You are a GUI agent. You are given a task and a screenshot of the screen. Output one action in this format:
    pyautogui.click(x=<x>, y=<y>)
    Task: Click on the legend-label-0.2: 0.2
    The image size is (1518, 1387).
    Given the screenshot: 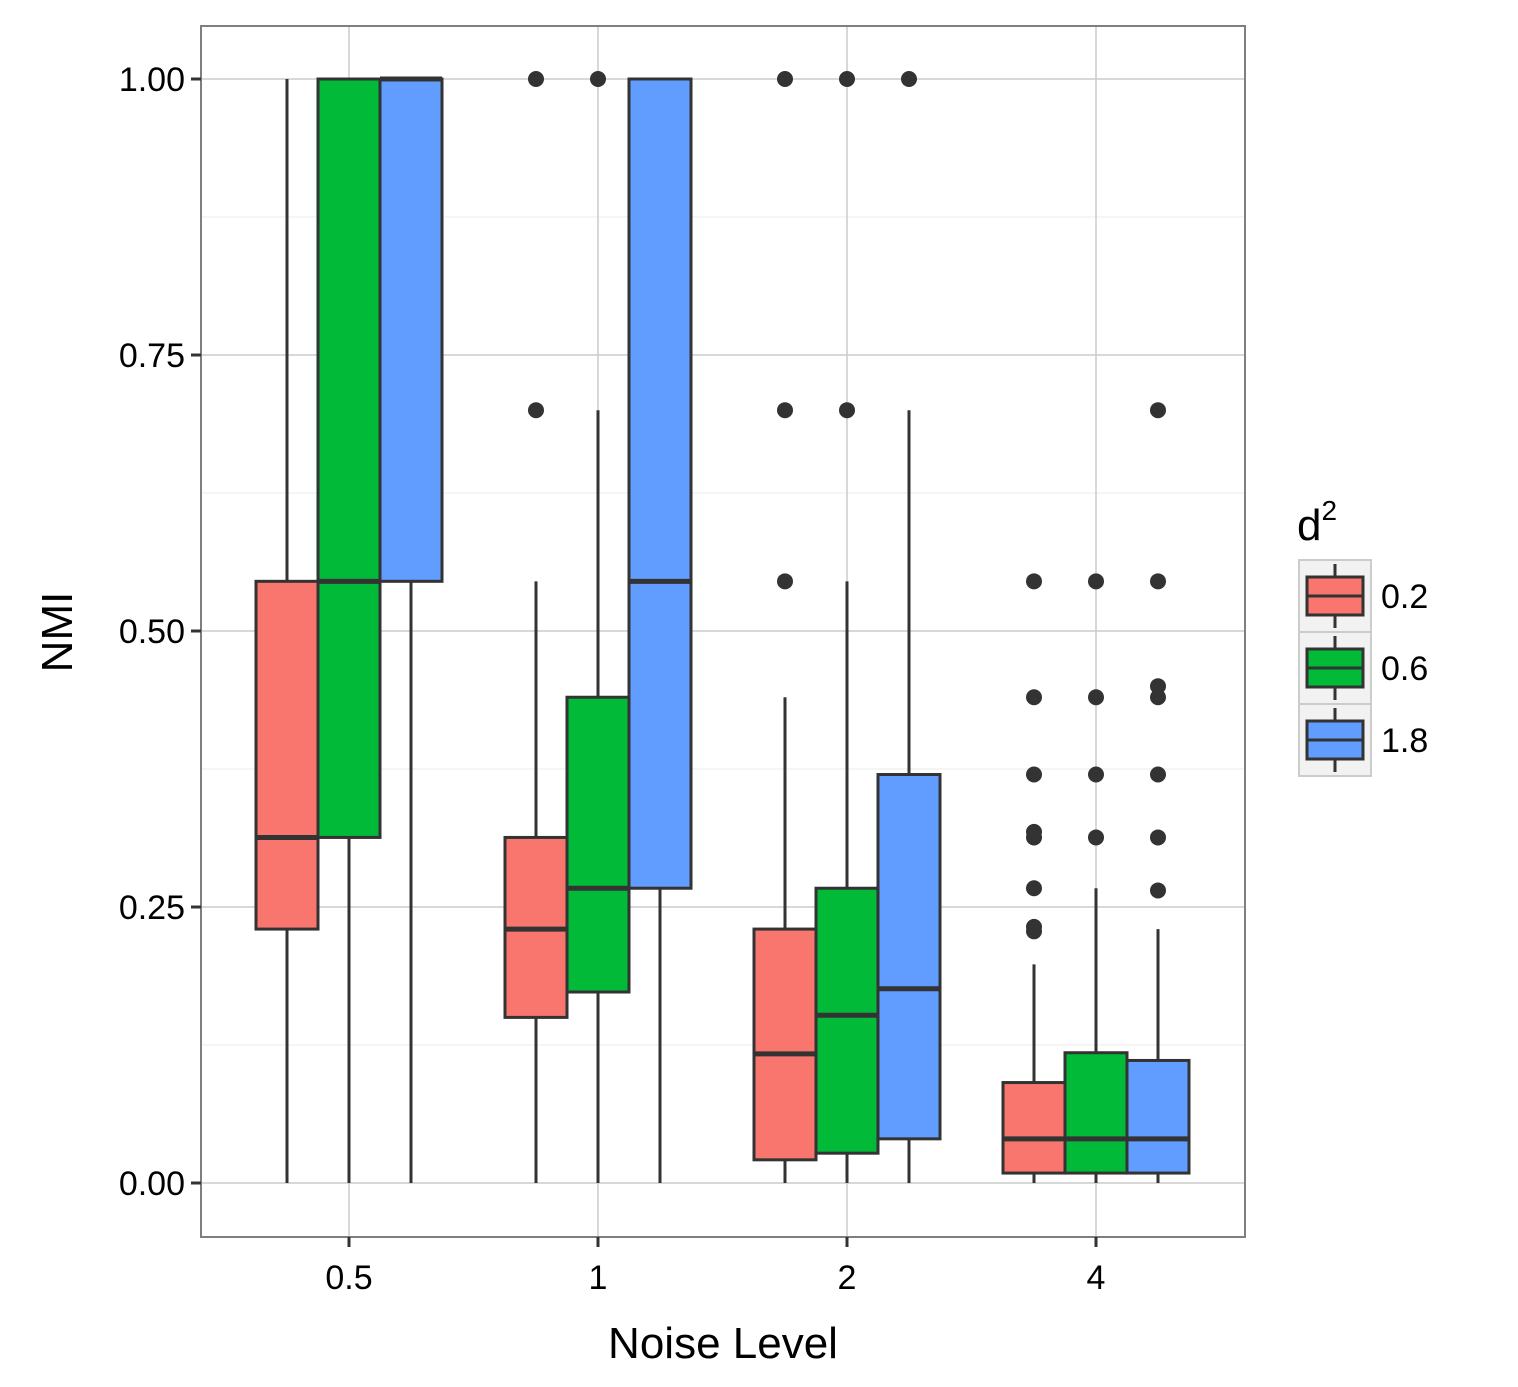 What is the action you would take?
    pyautogui.click(x=1404, y=597)
    